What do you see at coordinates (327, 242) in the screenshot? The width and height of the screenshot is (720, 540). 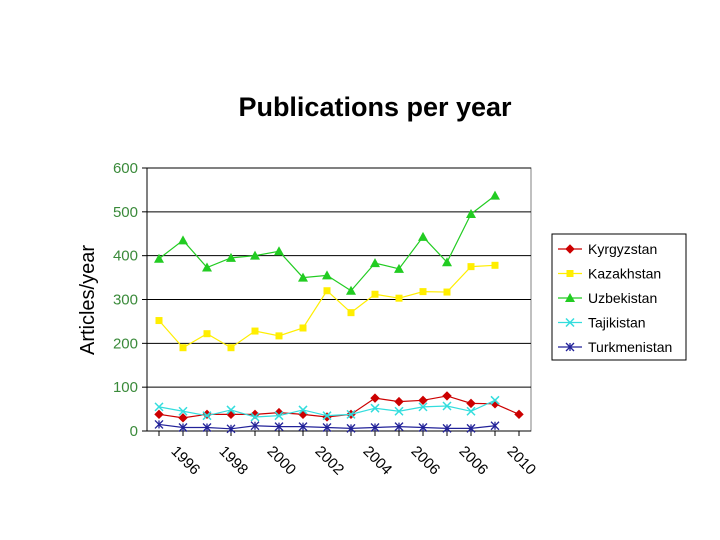 I see `series-uzbekistan` at bounding box center [327, 242].